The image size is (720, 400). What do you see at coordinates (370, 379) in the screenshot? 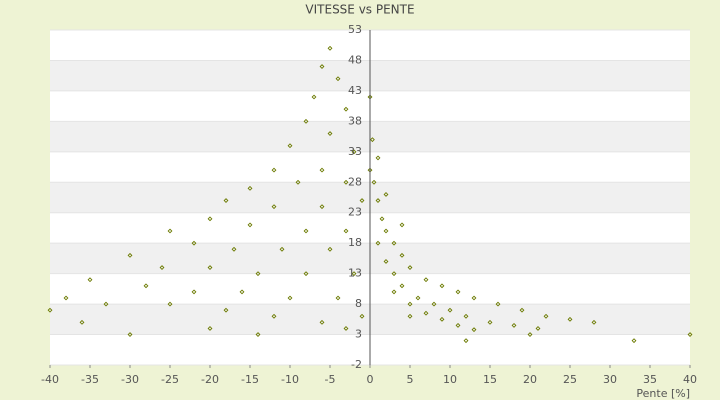
I see `x-tick-label: 0` at bounding box center [370, 379].